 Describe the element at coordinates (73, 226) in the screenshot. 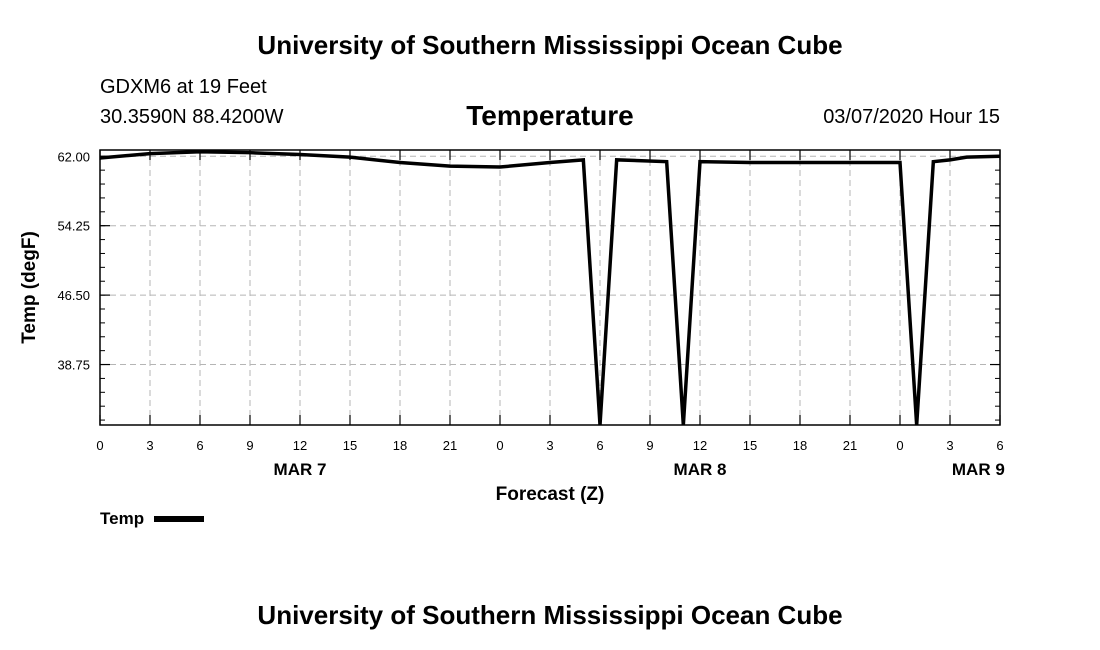

I see `y-tick-label: 54.25` at that location.